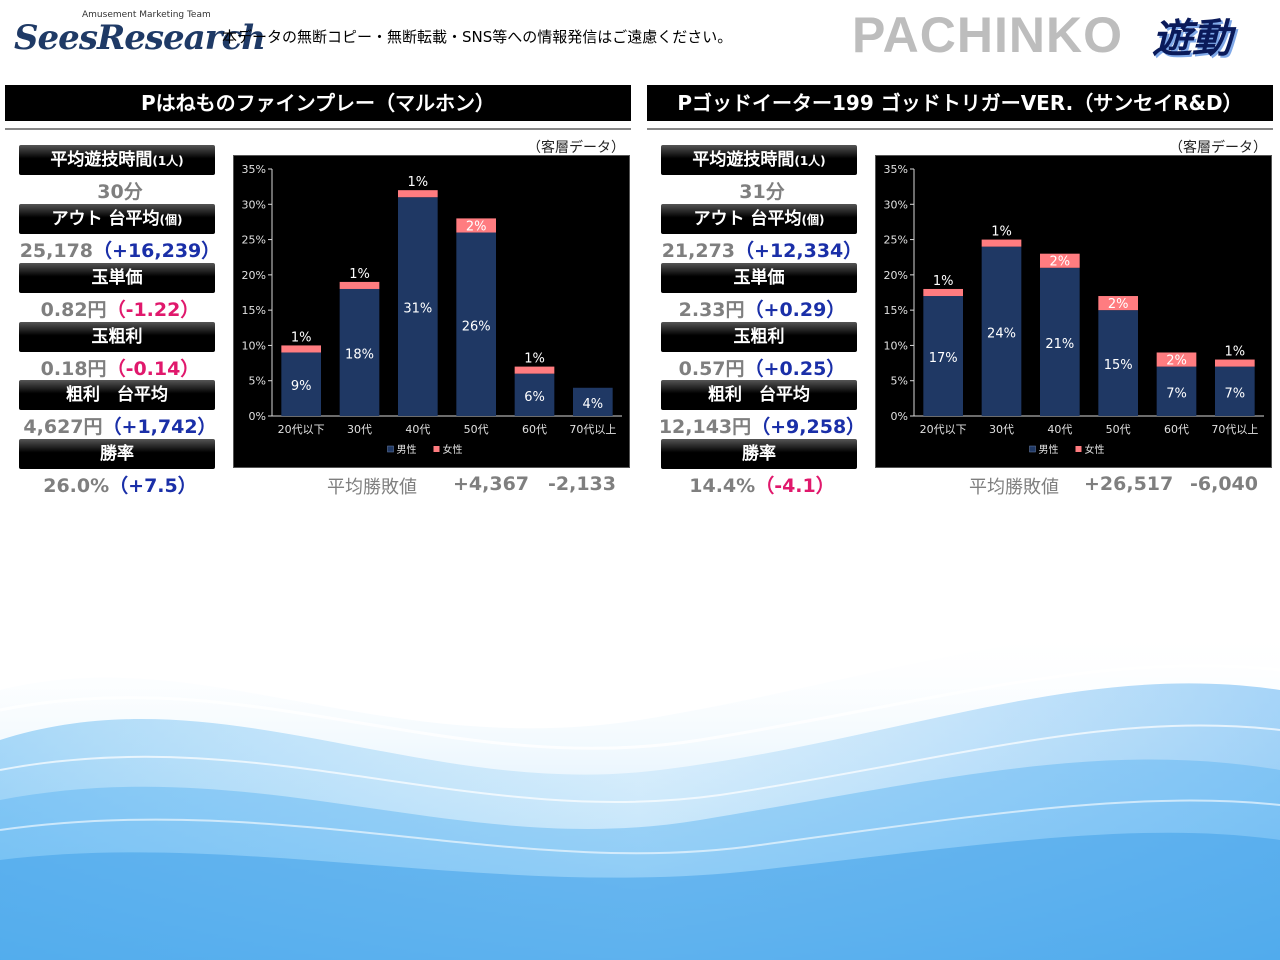 Image resolution: width=1280 pixels, height=960 pixels. I want to click on stat-value-number: 21,273, so click(698, 251).